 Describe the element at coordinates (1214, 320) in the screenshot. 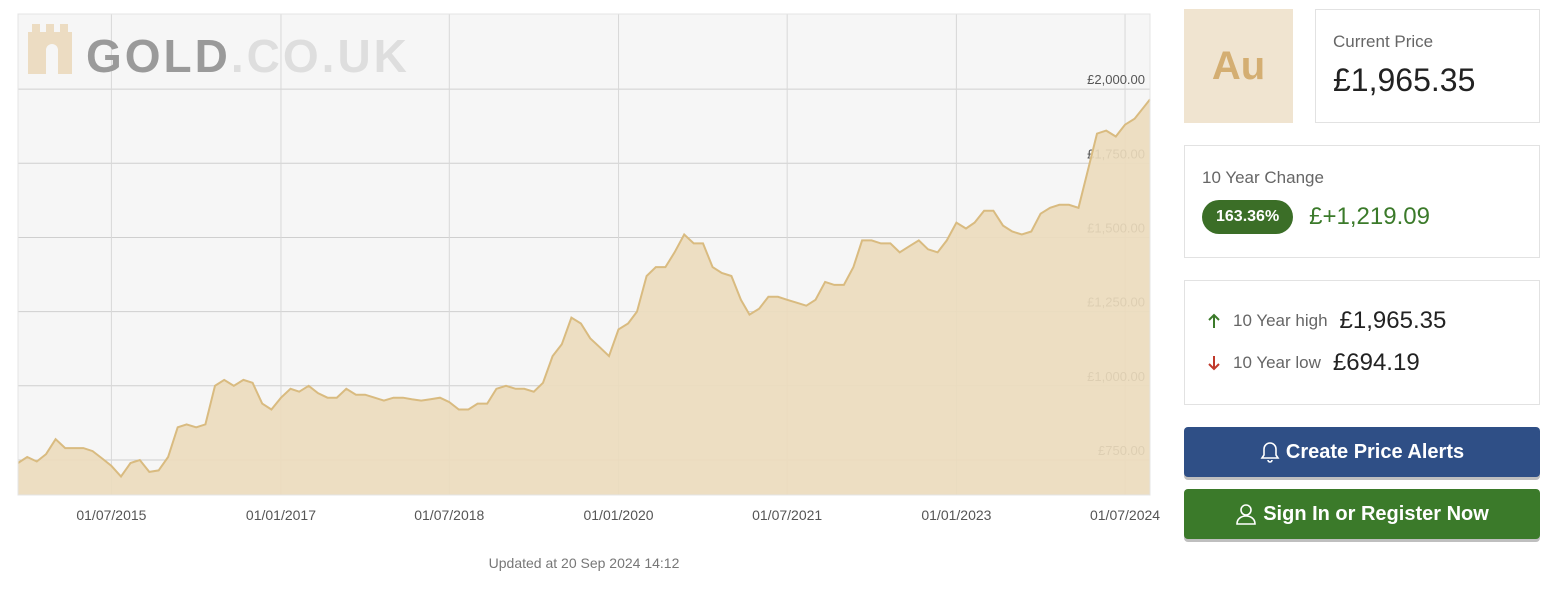

I see `up-arrow` at that location.